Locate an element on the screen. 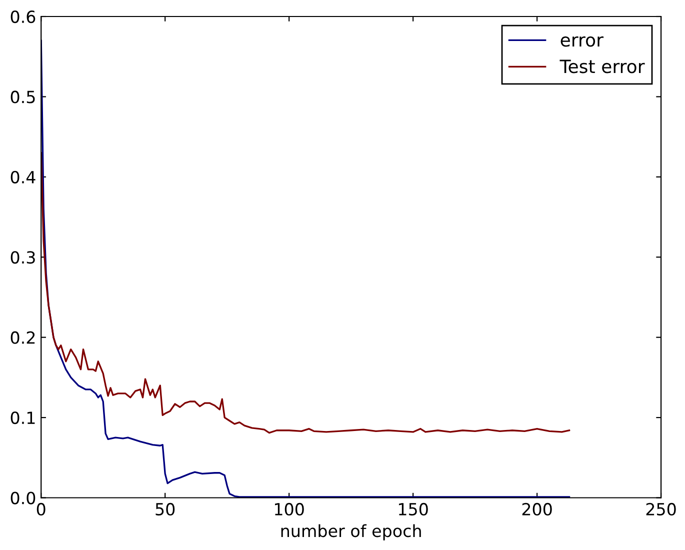 The image size is (685, 550). legend-label: Test error is located at coordinates (602, 67).